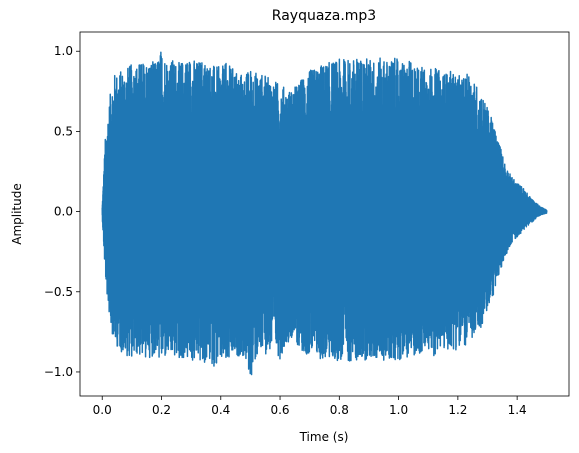  I want to click on x-tick-label: 0.2, so click(161, 410).